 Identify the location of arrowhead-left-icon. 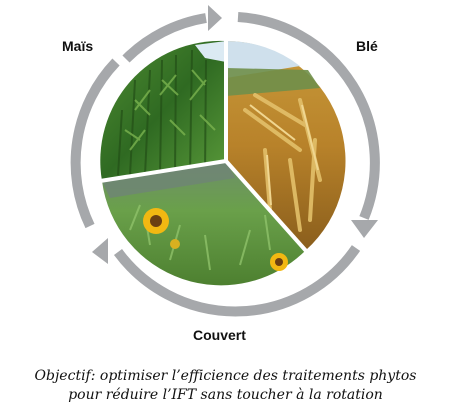
(100, 251).